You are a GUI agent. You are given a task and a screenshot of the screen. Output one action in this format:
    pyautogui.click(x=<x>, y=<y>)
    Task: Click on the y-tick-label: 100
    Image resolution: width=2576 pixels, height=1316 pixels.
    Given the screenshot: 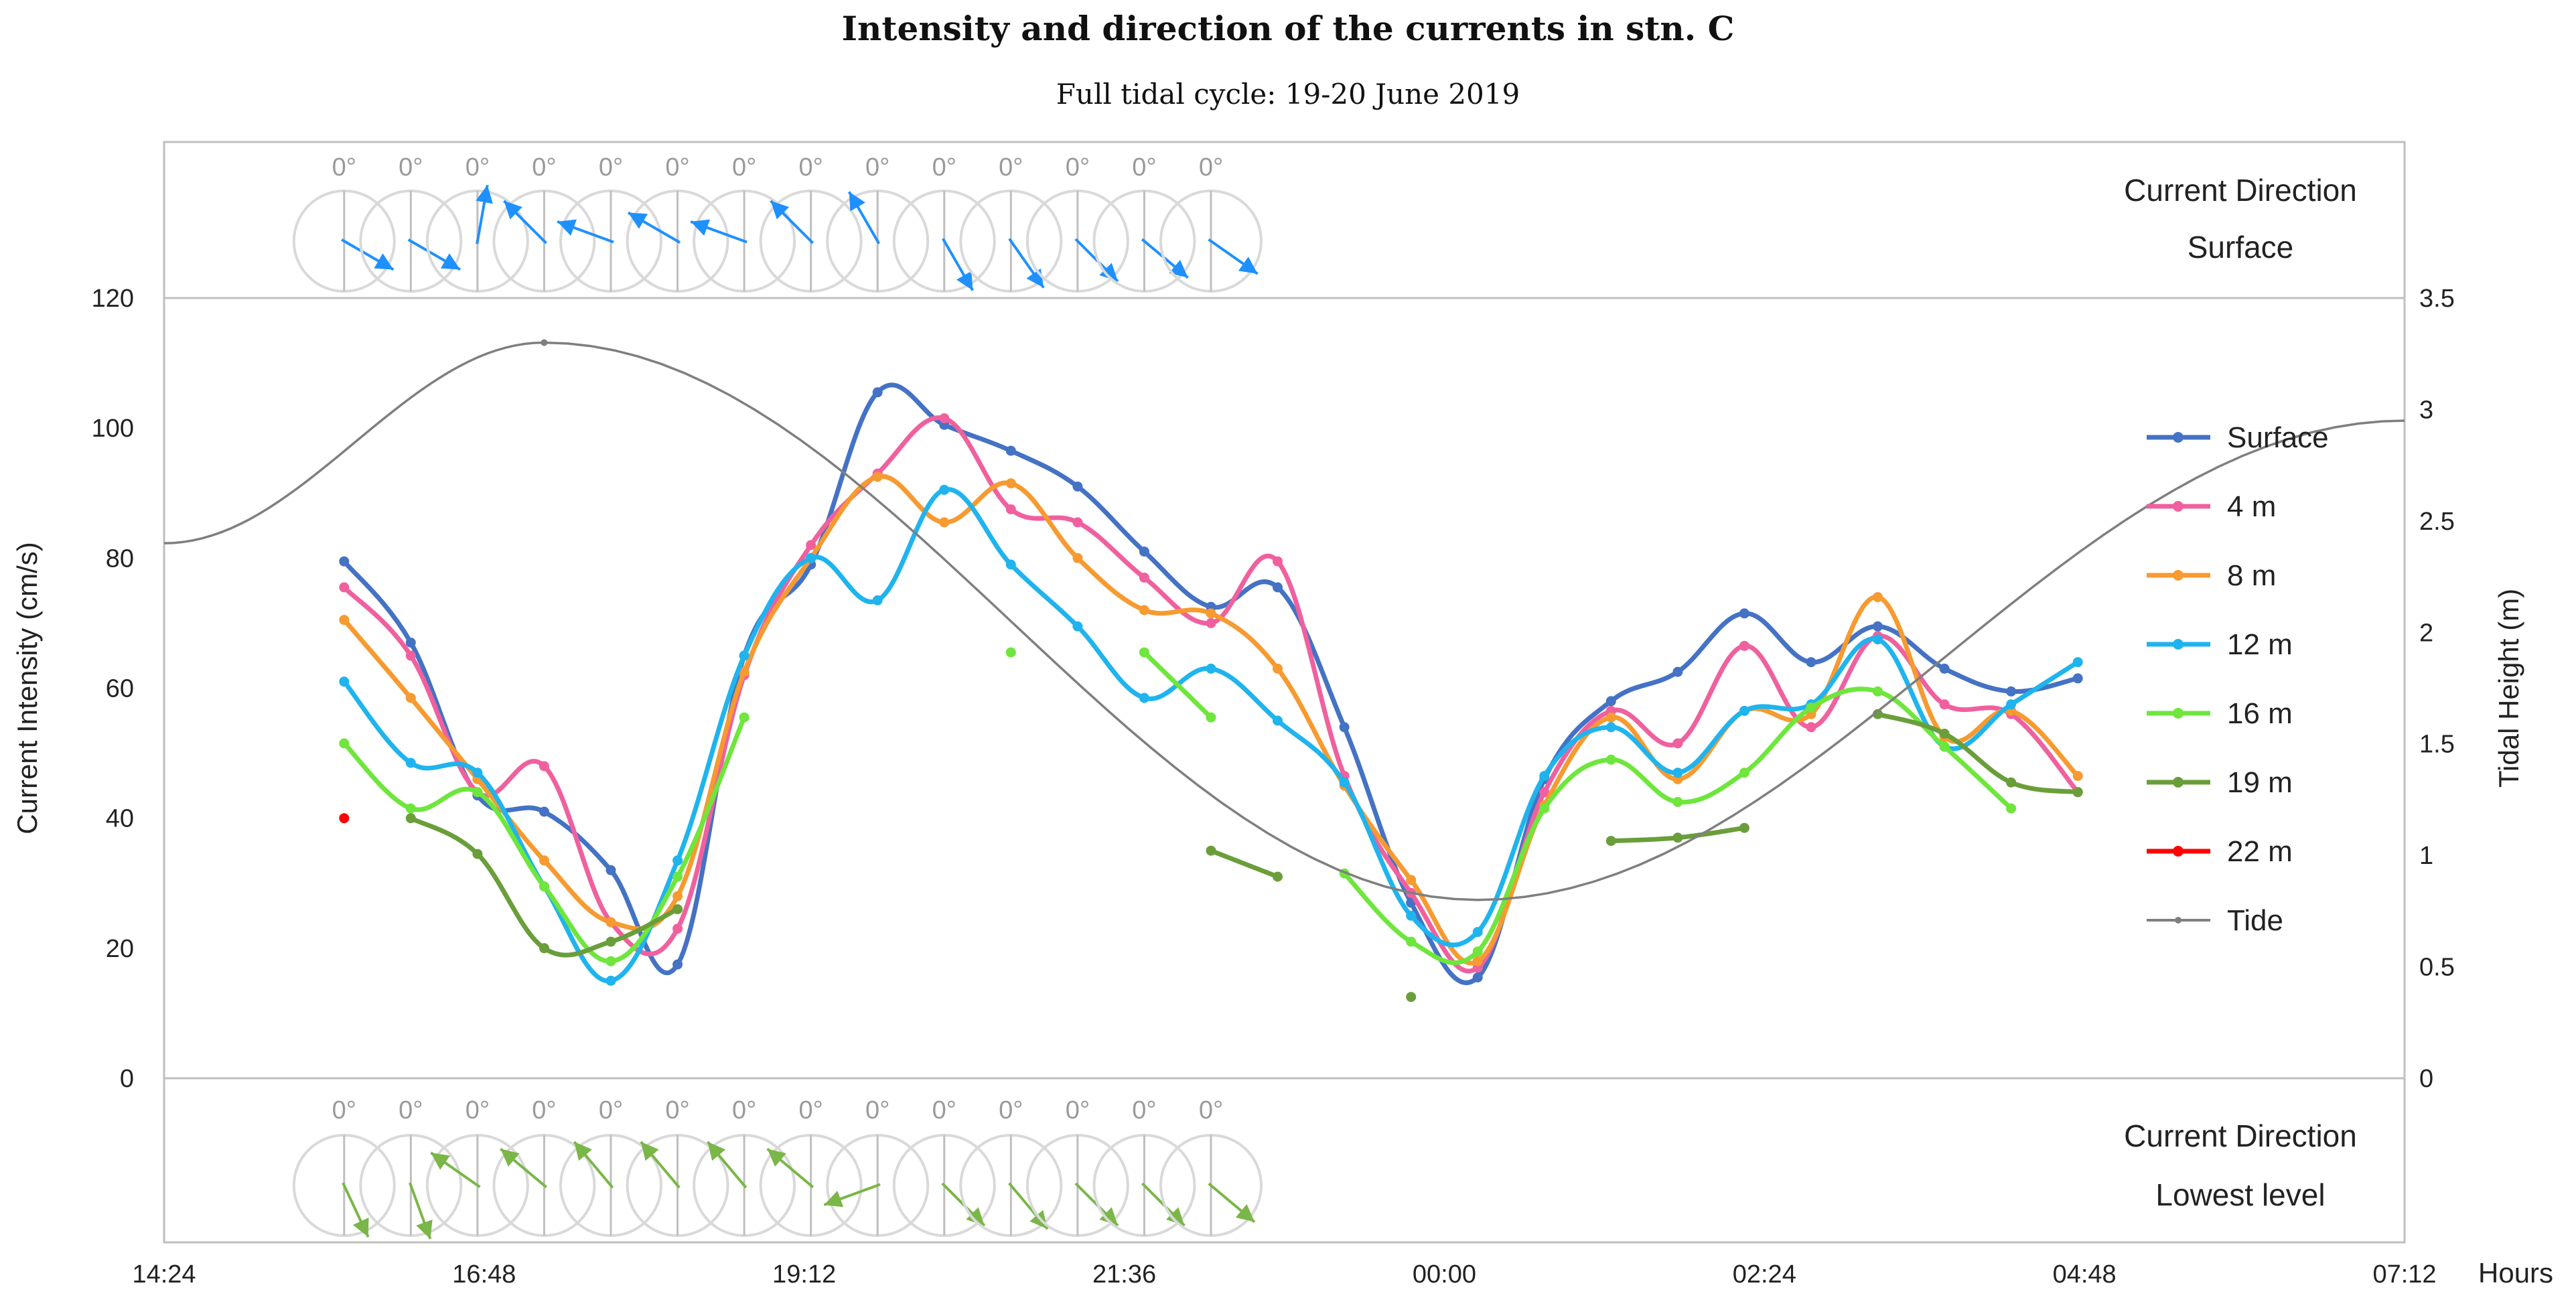 What is the action you would take?
    pyautogui.click(x=113, y=429)
    